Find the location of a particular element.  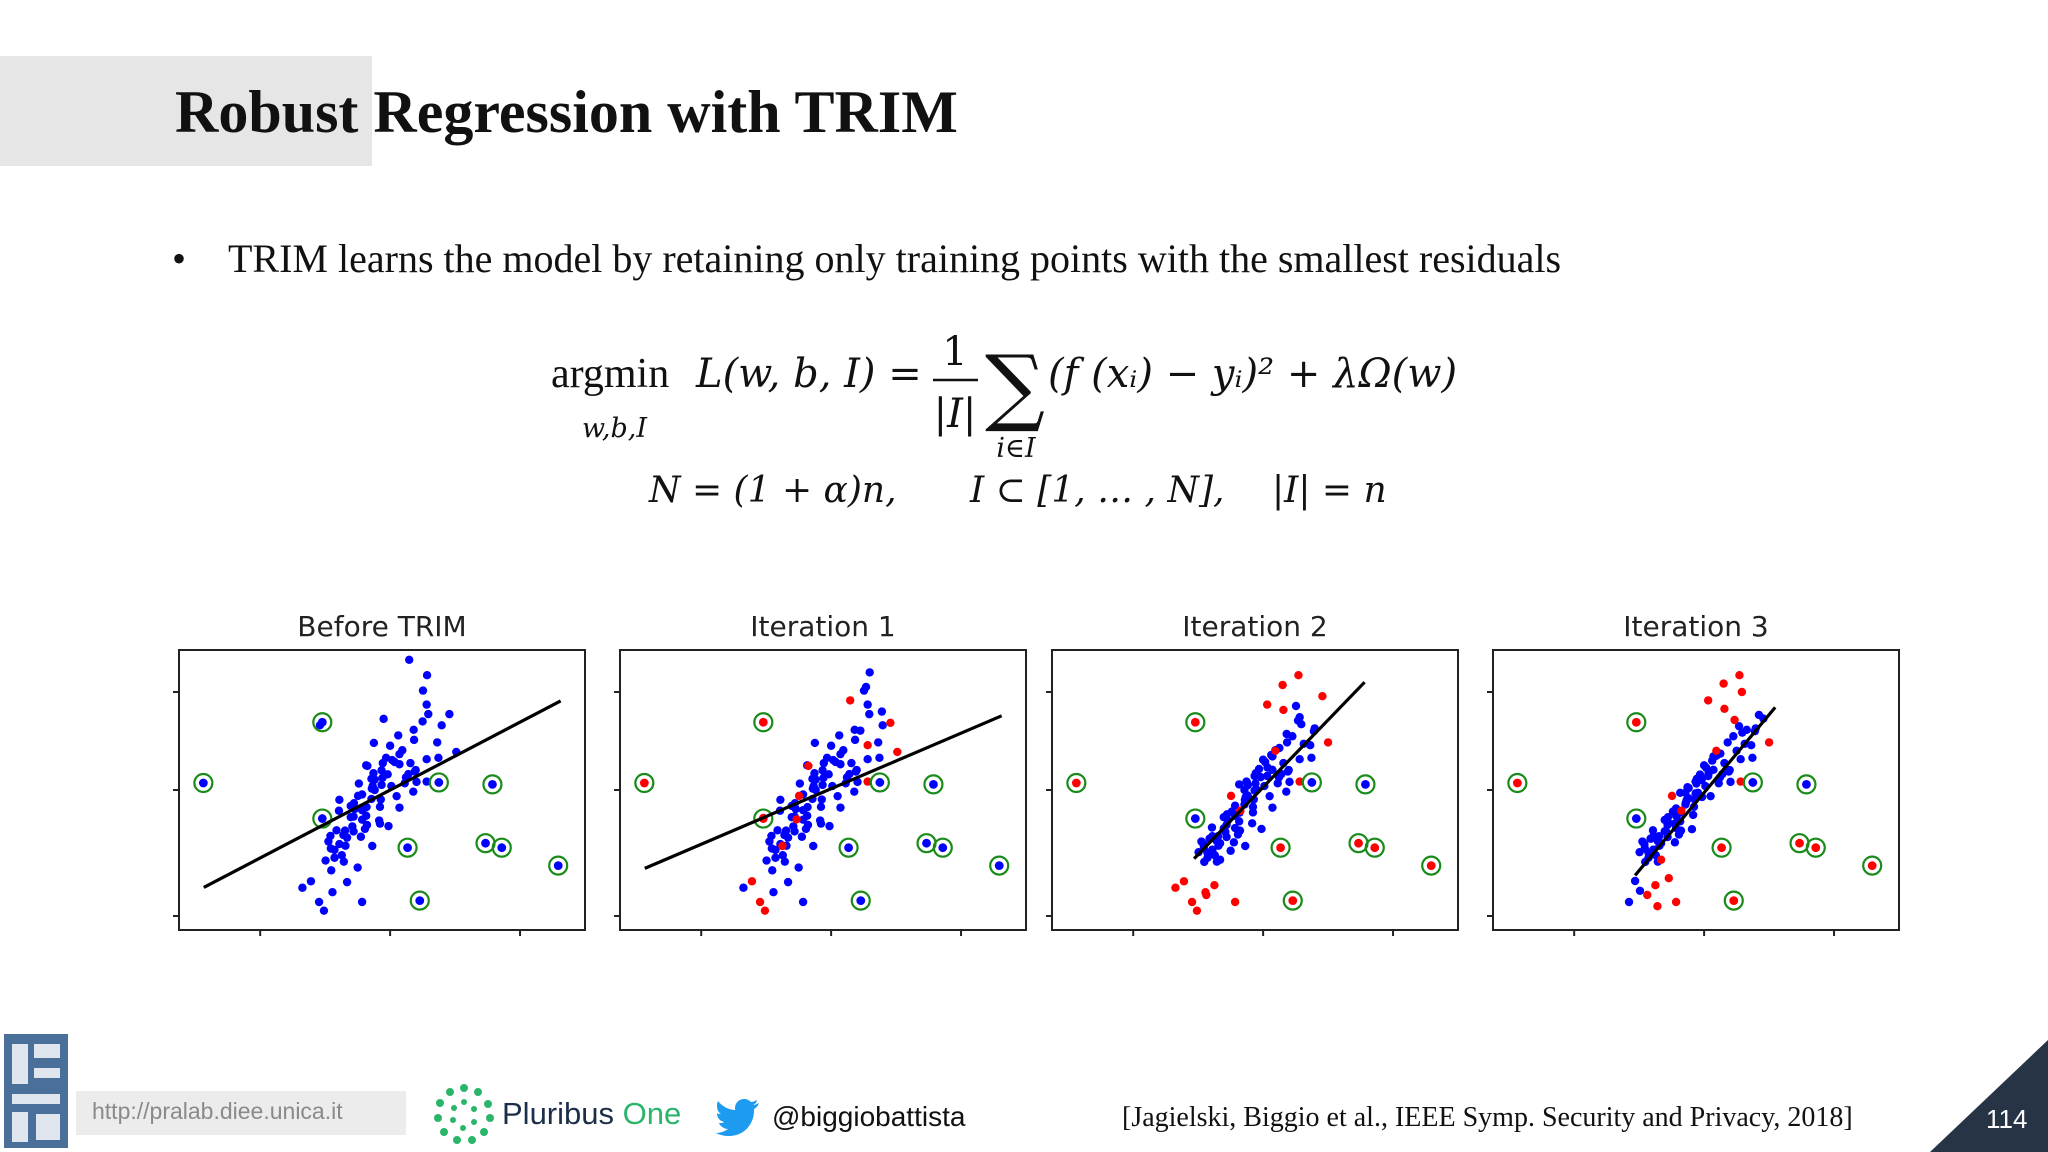

constraint-cardinality: |I| = n is located at coordinates (1329, 490).